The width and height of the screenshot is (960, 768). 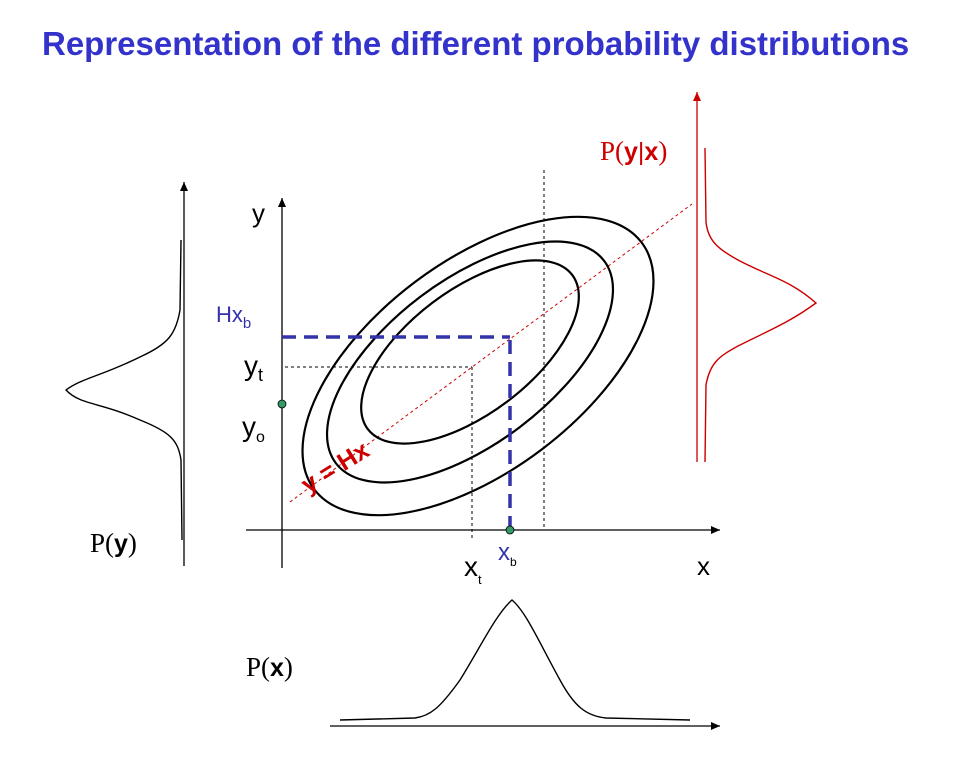 I want to click on line-equation-label: y = Hx, so click(x=335, y=467).